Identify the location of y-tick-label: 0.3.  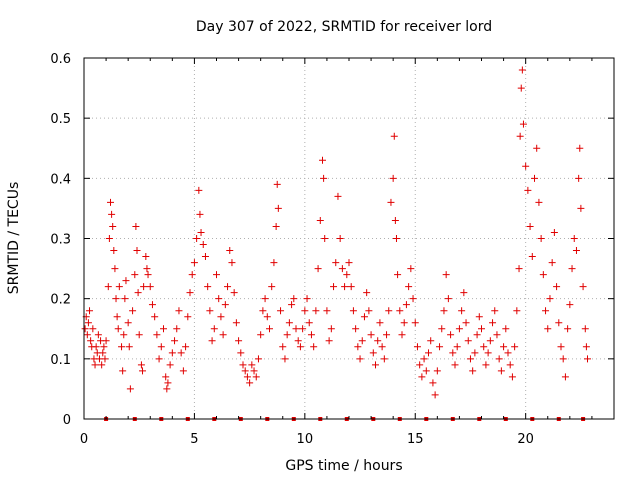
(60, 240).